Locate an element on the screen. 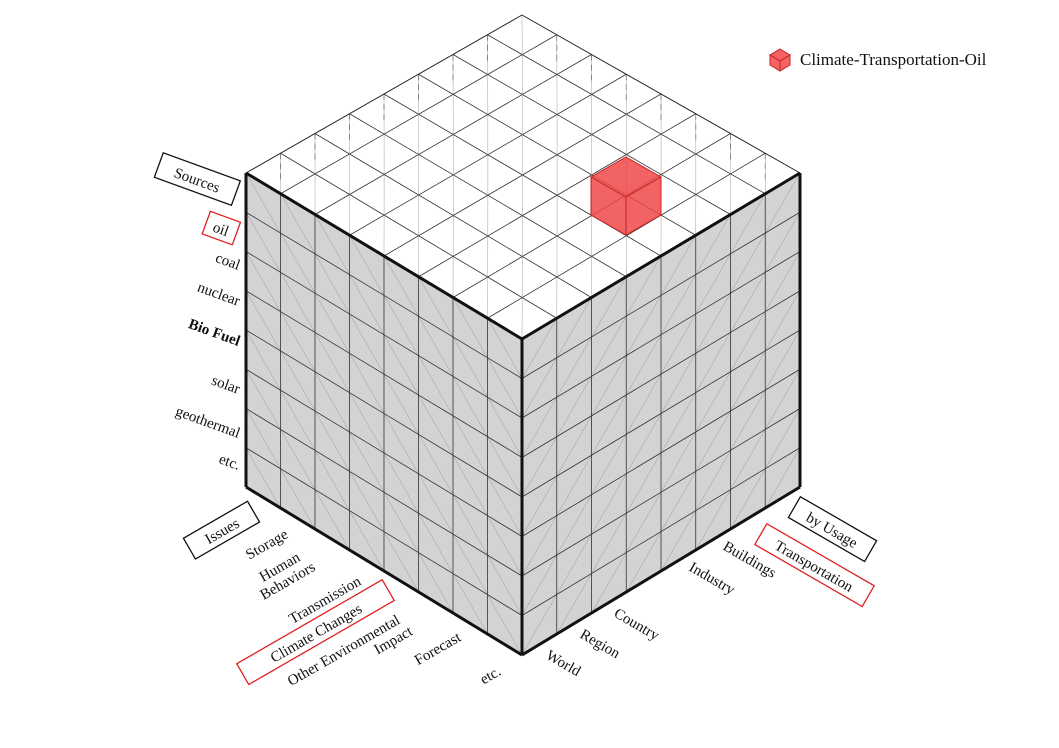 Image resolution: width=1059 pixels, height=748 pixels. source-item-etc: etc. is located at coordinates (229, 462).